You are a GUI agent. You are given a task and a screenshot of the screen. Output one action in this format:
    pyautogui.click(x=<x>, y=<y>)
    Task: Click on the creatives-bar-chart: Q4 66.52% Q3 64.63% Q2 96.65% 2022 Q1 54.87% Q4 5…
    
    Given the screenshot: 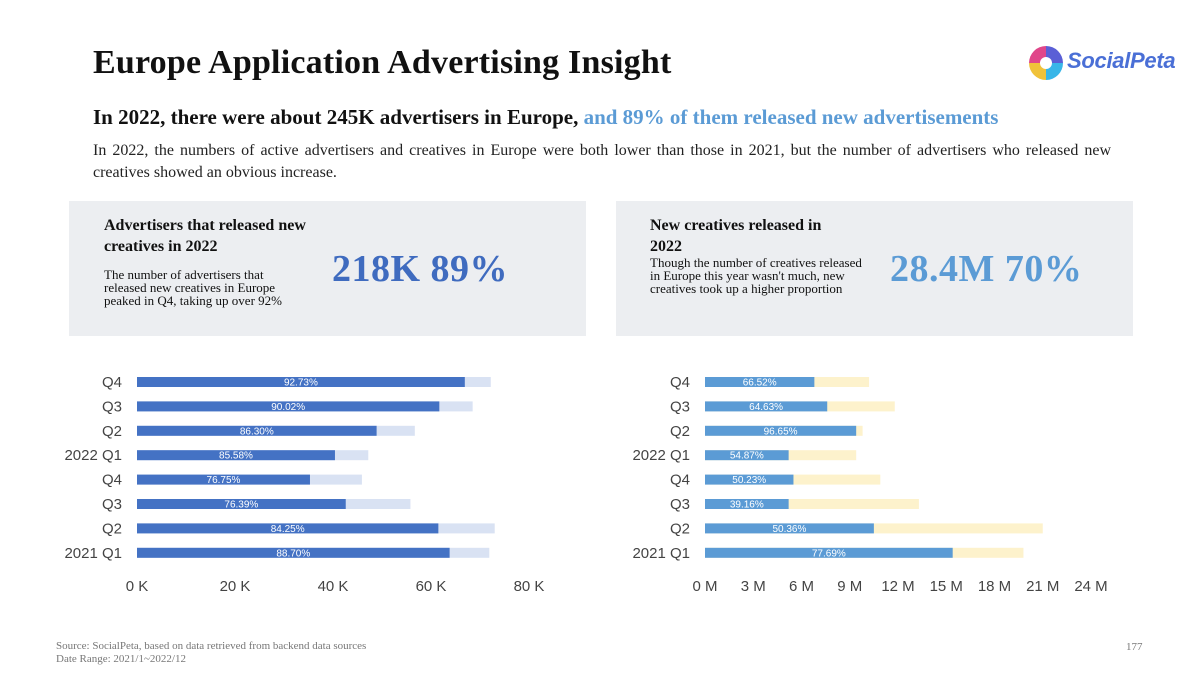 What is the action you would take?
    pyautogui.click(x=869, y=484)
    